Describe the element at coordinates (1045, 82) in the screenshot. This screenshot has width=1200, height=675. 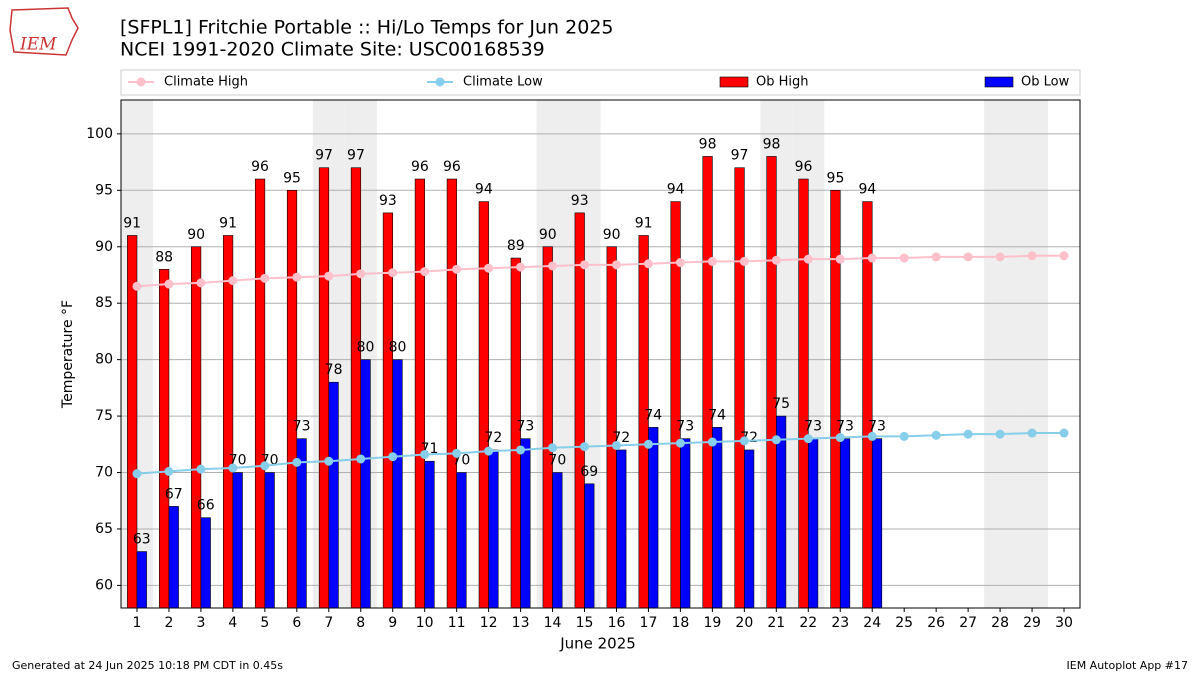
I see `legend-label: Ob Low` at that location.